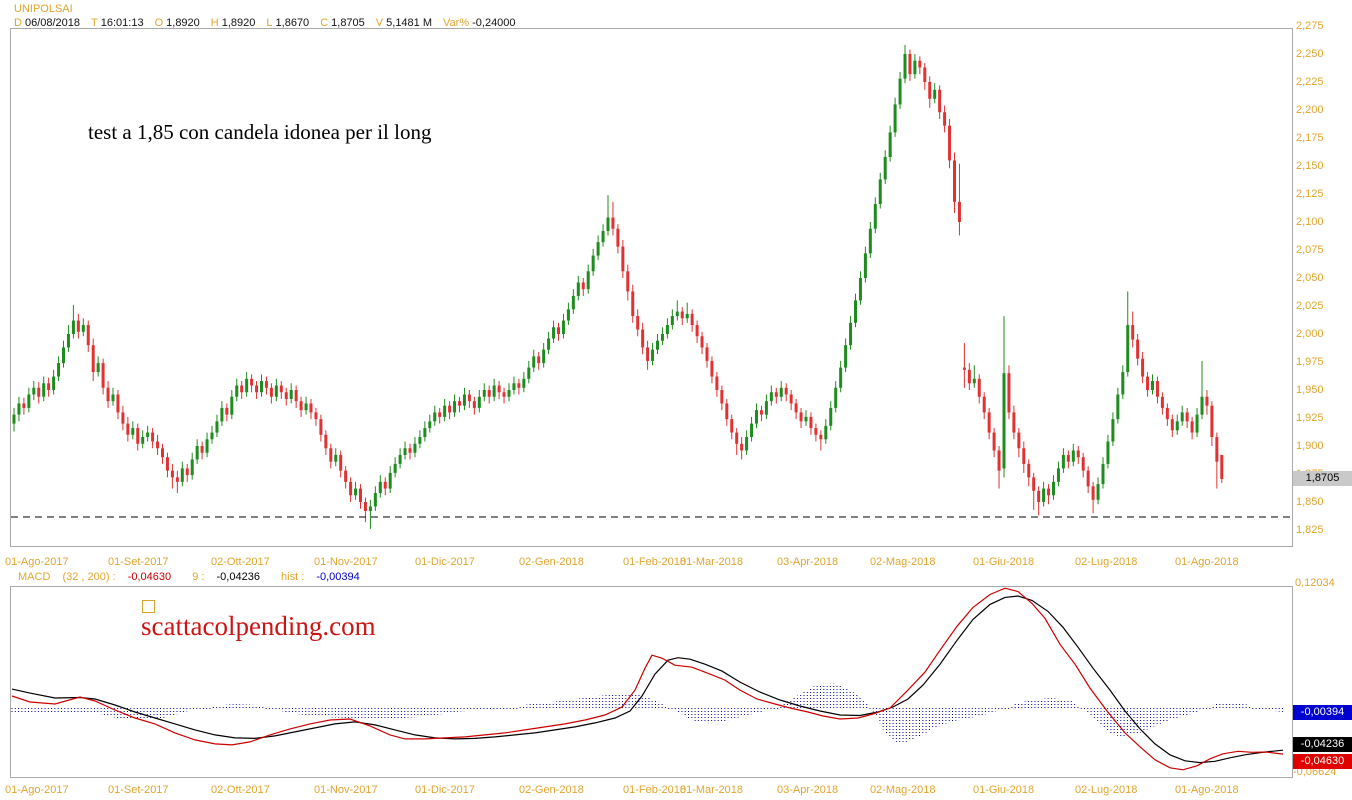 The width and height of the screenshot is (1352, 800). What do you see at coordinates (1310, 418) in the screenshot?
I see `y-axis-label: 1,925` at bounding box center [1310, 418].